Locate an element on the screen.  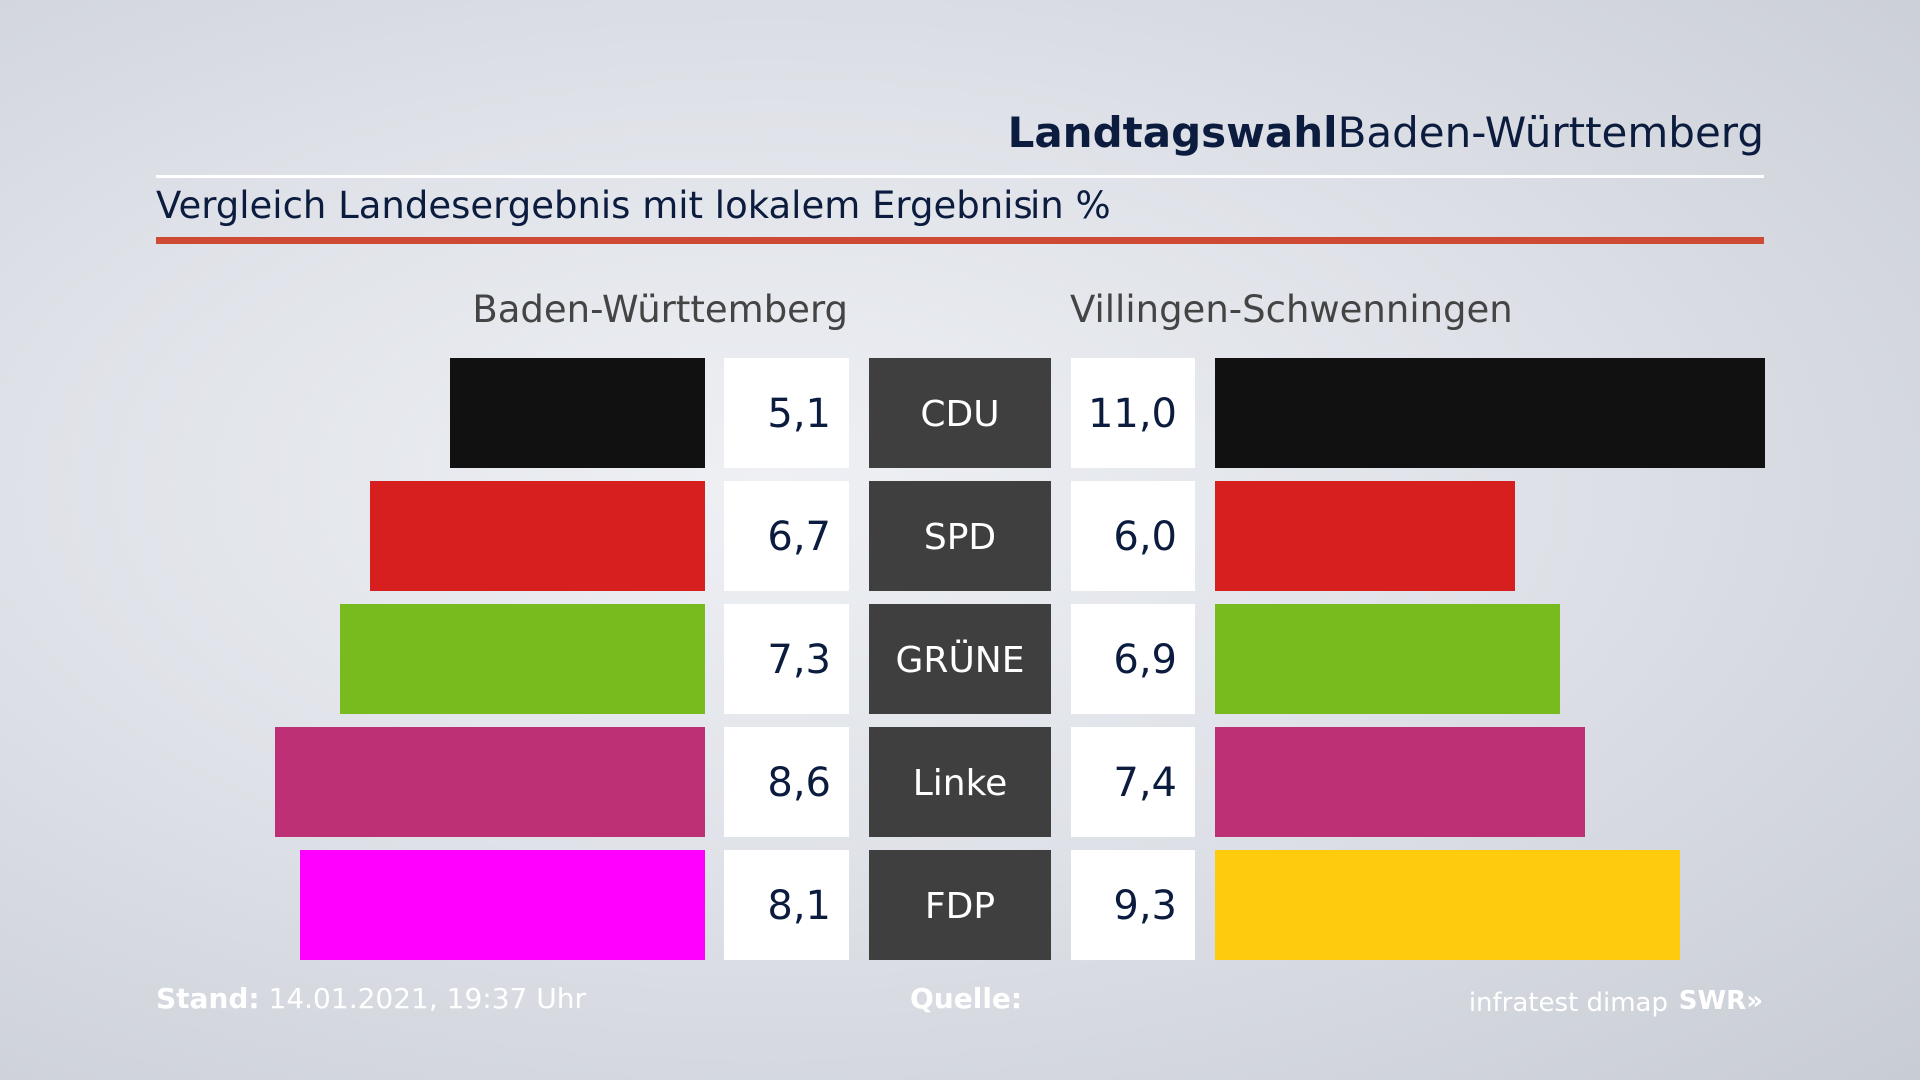
bar-right-linke is located at coordinates (1400, 782).